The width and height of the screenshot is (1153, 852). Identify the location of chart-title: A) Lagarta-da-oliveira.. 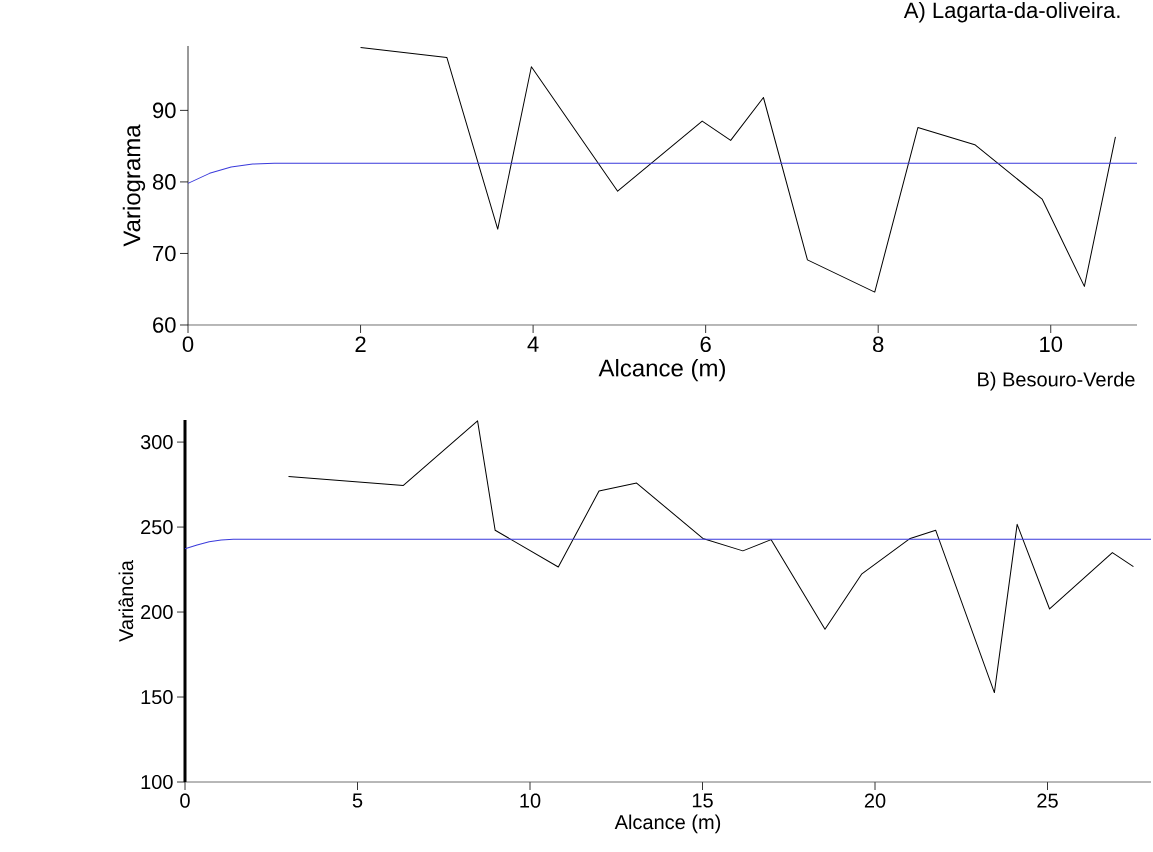
(1011, 12).